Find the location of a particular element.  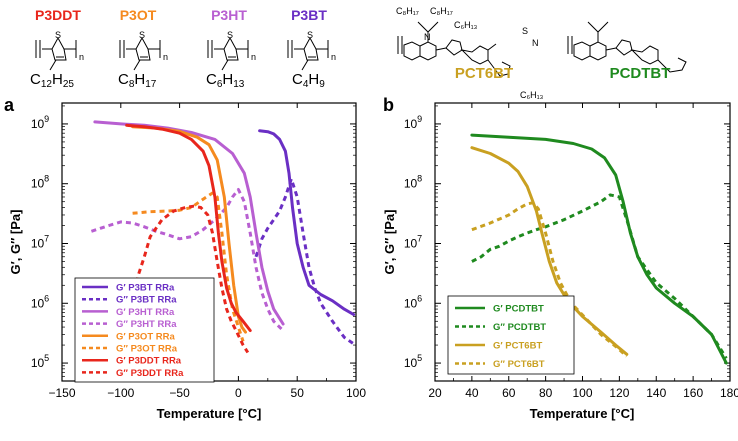

x-axis-title-b: Temperature [°C] is located at coordinates (582, 413).